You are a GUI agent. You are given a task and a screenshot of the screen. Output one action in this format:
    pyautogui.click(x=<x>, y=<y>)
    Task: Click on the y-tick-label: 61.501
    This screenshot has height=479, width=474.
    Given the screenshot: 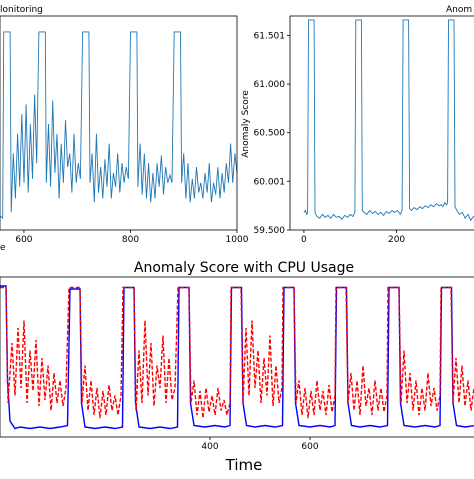 What is the action you would take?
    pyautogui.click(x=270, y=36)
    